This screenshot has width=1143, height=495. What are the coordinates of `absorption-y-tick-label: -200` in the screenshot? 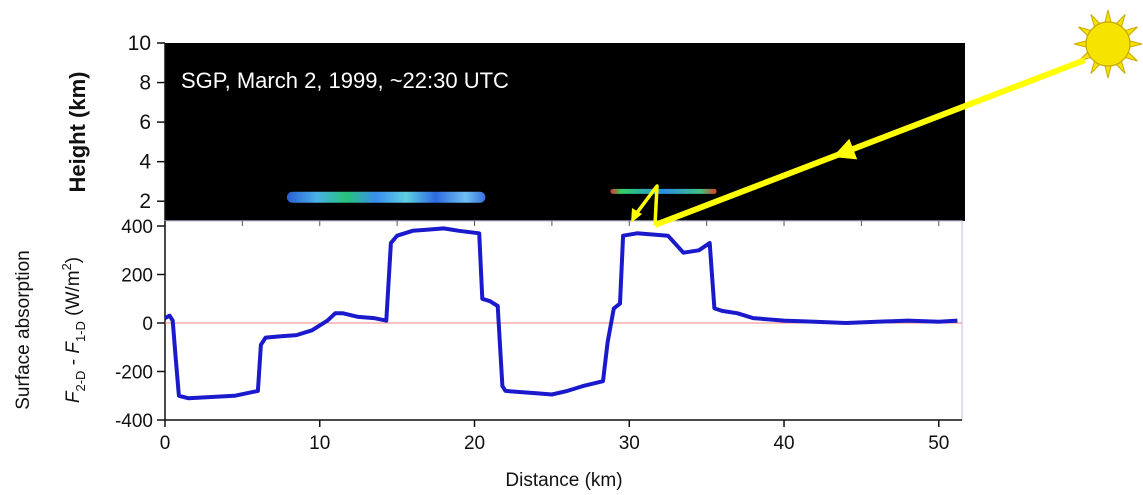 It's located at (134, 373).